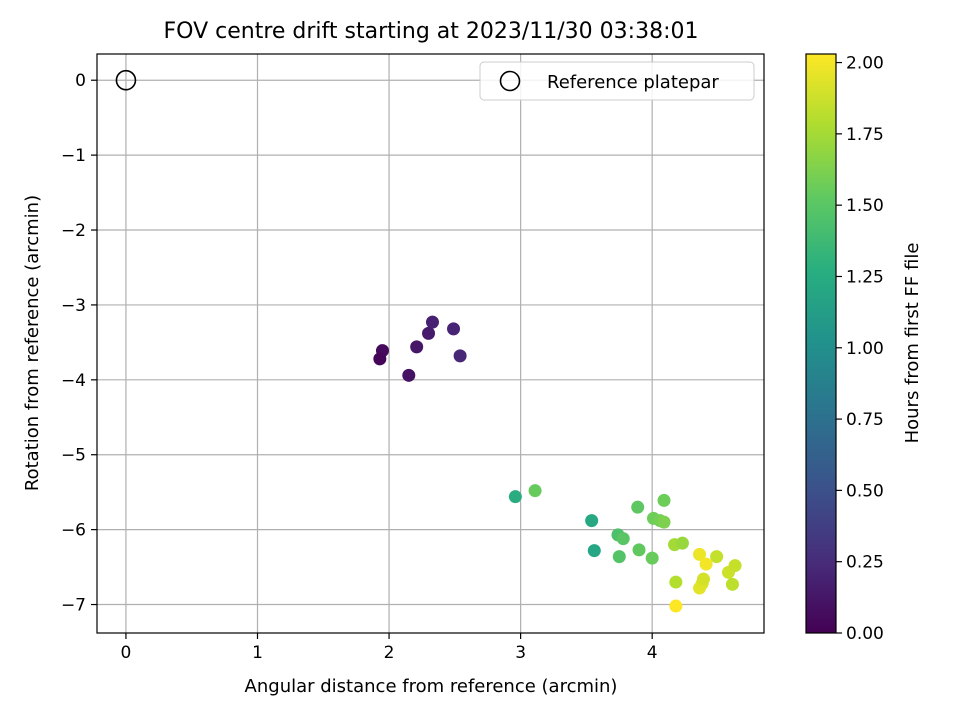  What do you see at coordinates (865, 64) in the screenshot?
I see `colorbar-tick-label: 2.00` at bounding box center [865, 64].